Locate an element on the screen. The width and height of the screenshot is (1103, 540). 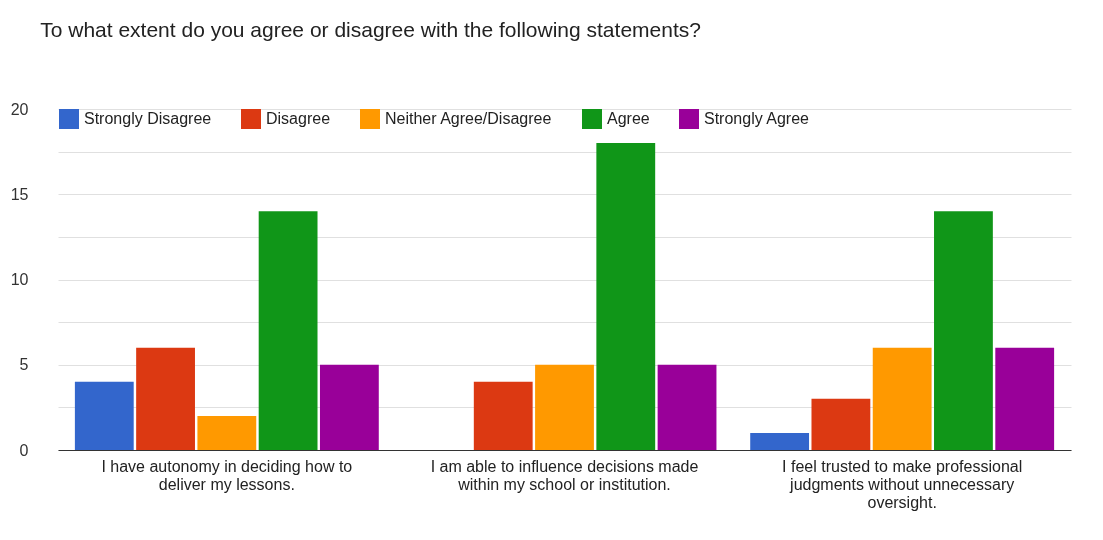
legend-label: Disagree is located at coordinates (298, 118).